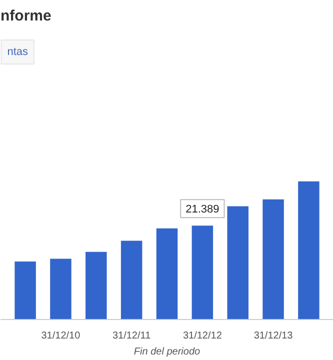  Describe the element at coordinates (203, 210) in the screenshot. I see `annotation: 21.389` at that location.